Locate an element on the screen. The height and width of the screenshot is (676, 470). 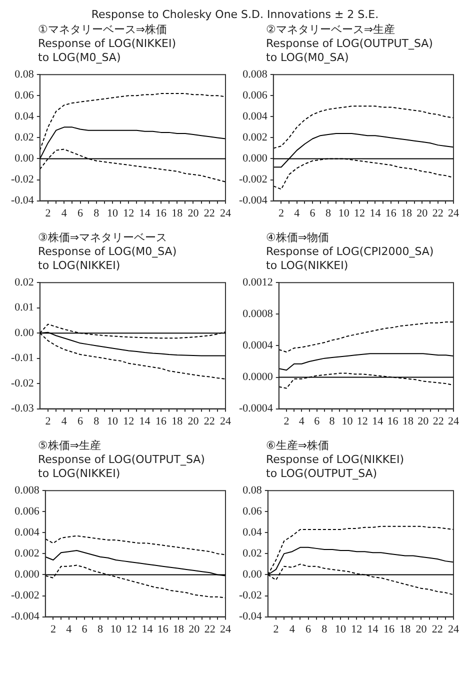
chart-subtitle: Response of LOG(OUTPUT_SA) to LOG(NIKKEI) is located at coordinates (122, 467).